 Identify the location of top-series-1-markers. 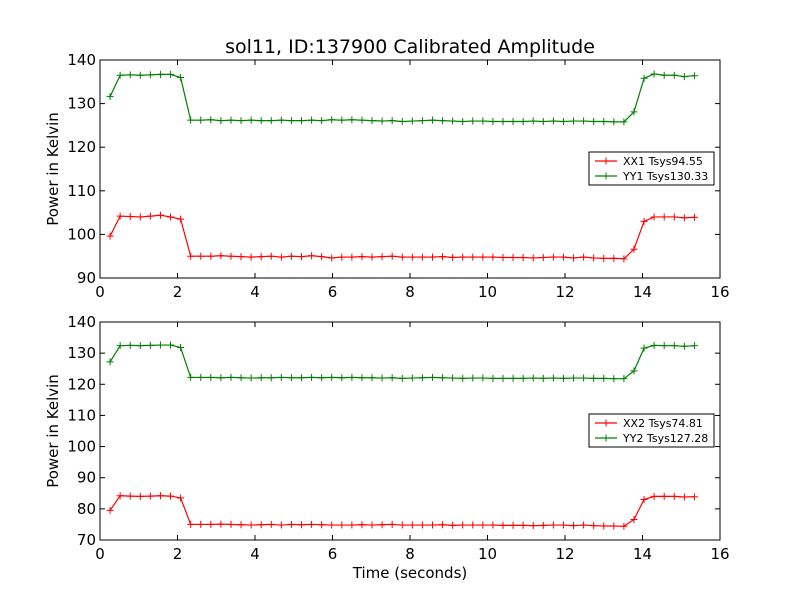
(402, 98).